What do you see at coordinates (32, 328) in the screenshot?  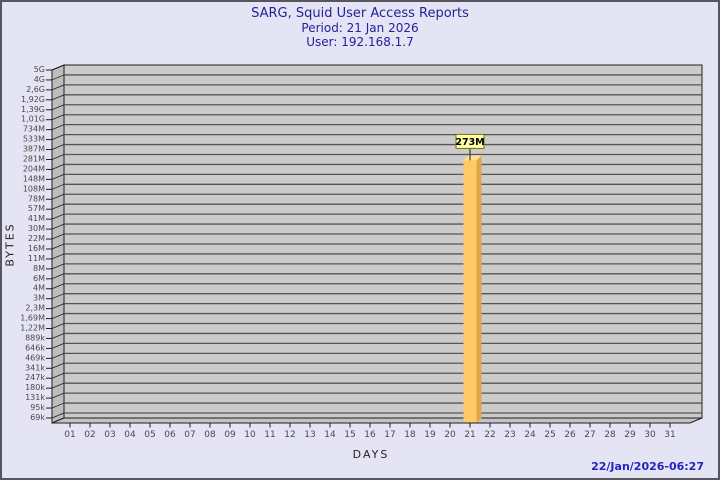 I see `y-tick-label: 1,22M` at bounding box center [32, 328].